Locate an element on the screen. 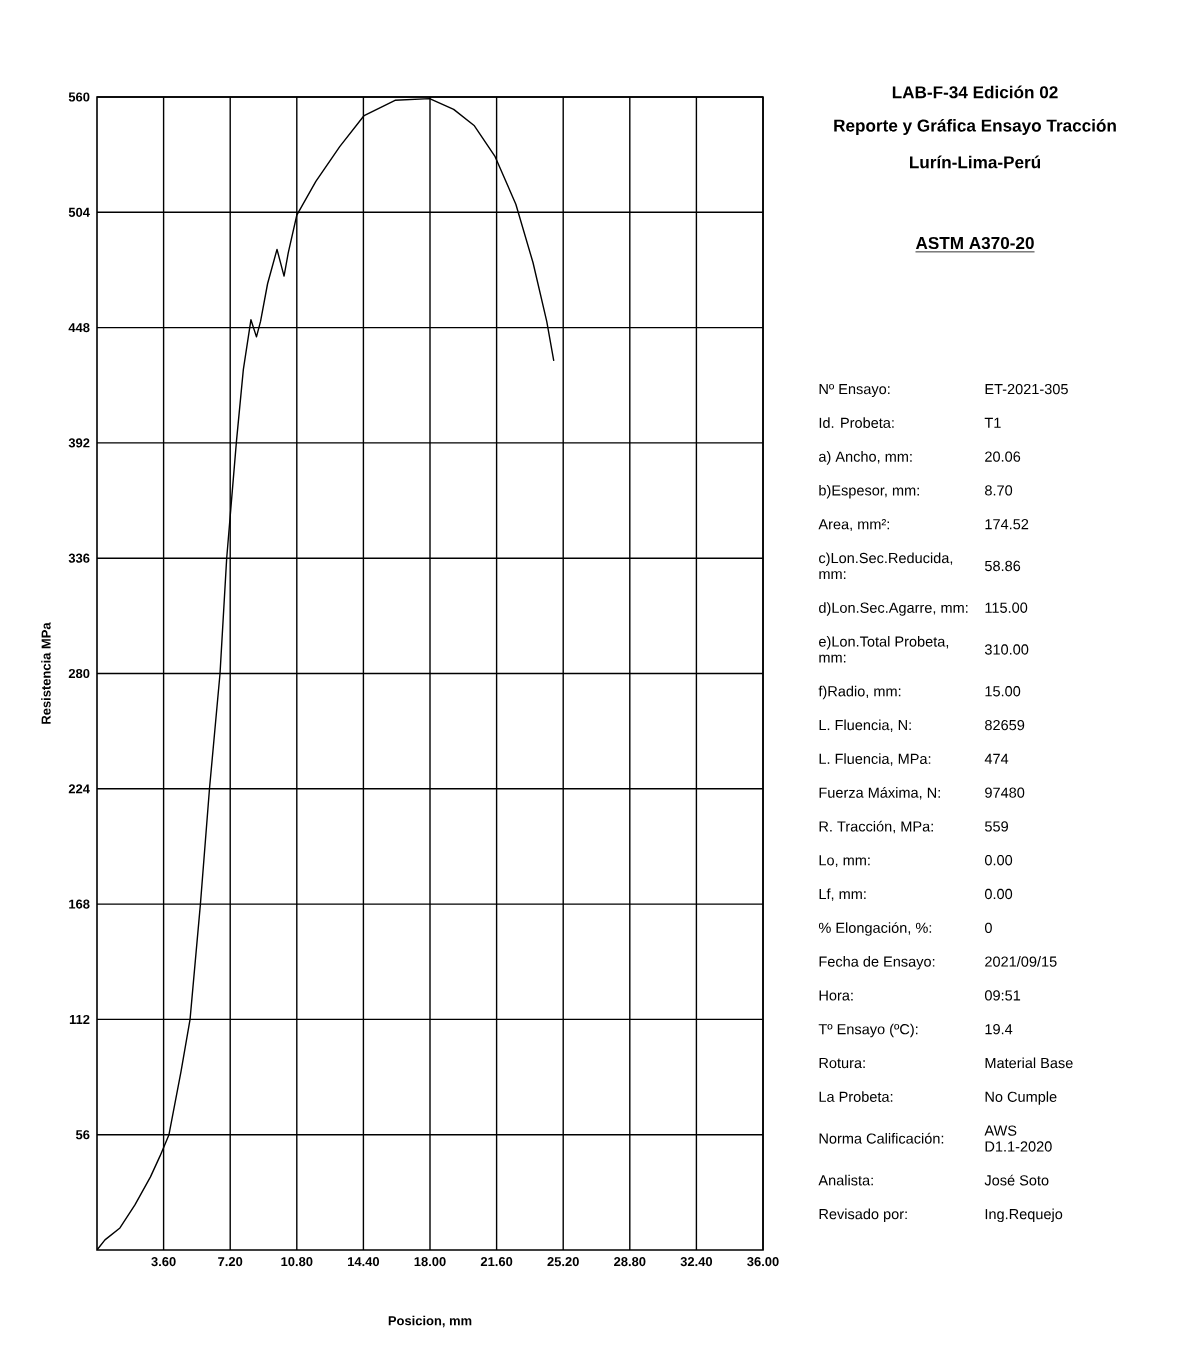 The height and width of the screenshot is (1358, 1187). text: T1 is located at coordinates (992, 422).